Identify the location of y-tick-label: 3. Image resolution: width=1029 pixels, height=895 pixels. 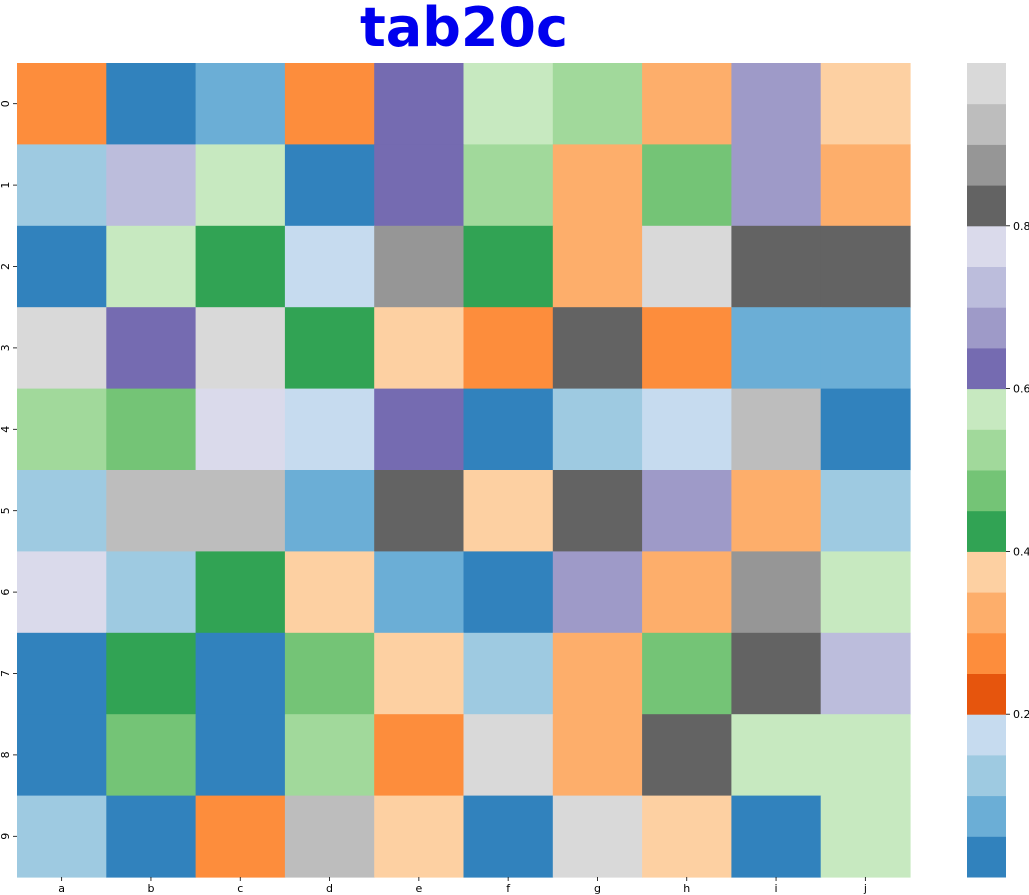
(6, 347).